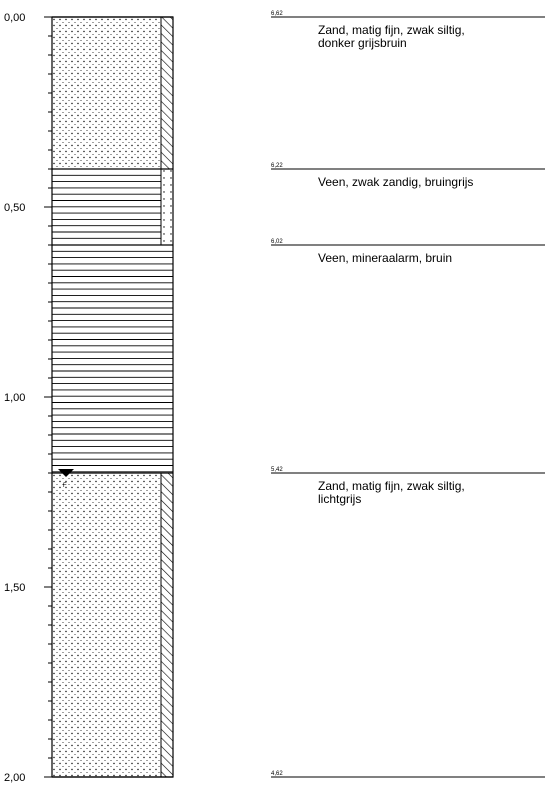 Image resolution: width=545 pixels, height=787 pixels. What do you see at coordinates (362, 43) in the screenshot?
I see `description-line: donker grijsbruin` at bounding box center [362, 43].